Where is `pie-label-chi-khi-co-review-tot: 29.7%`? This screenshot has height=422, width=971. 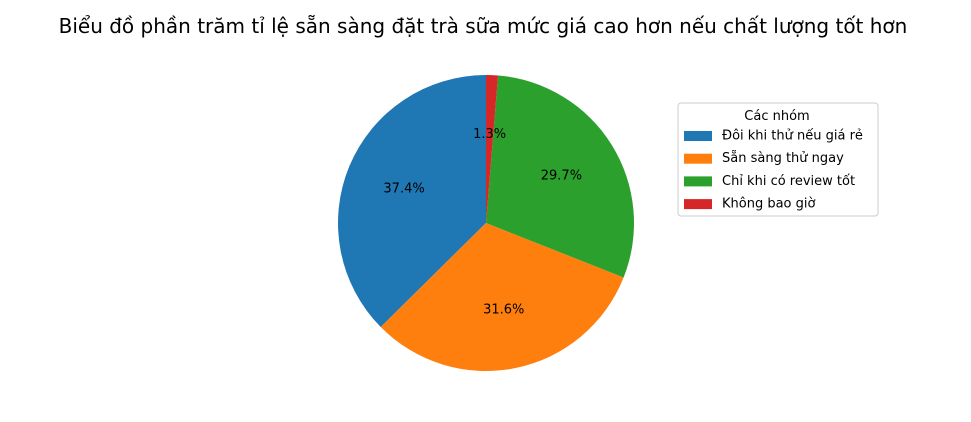
pie-label-chi-khi-co-review-tot: 29.7% is located at coordinates (561, 176).